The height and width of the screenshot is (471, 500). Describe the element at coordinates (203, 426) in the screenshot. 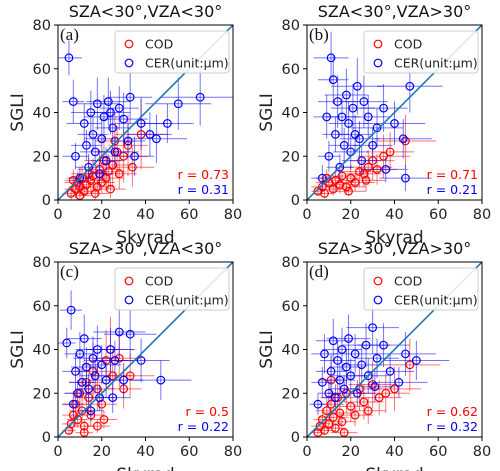

I see `correlation-label: r = 0.22` at that location.